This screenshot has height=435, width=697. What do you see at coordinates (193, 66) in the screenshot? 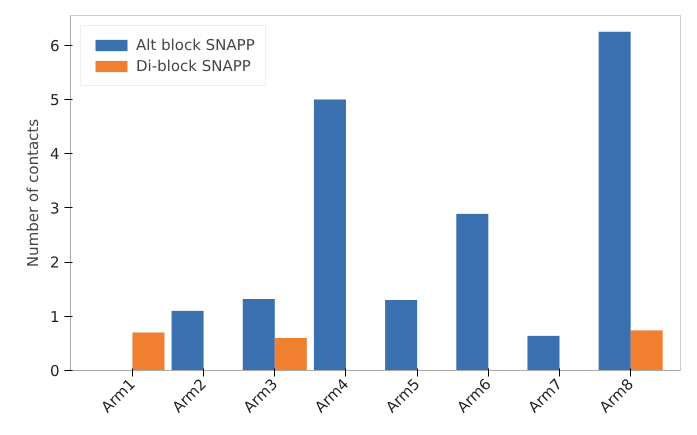
I see `legend-label: Di-block SNAPP` at bounding box center [193, 66].